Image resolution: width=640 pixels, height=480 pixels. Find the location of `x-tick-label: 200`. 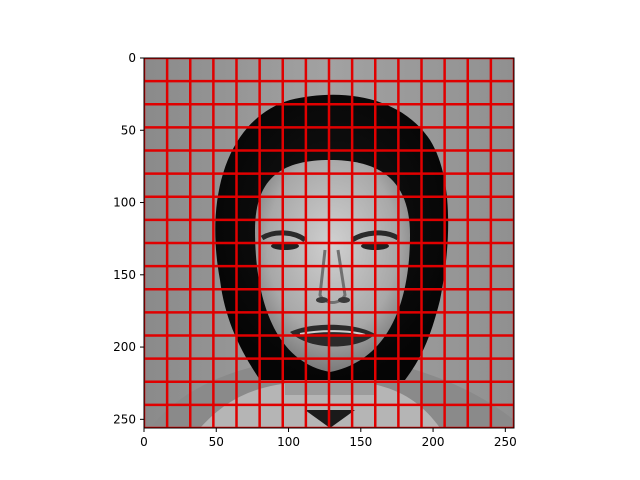

x-tick-label: 200 is located at coordinates (433, 442).